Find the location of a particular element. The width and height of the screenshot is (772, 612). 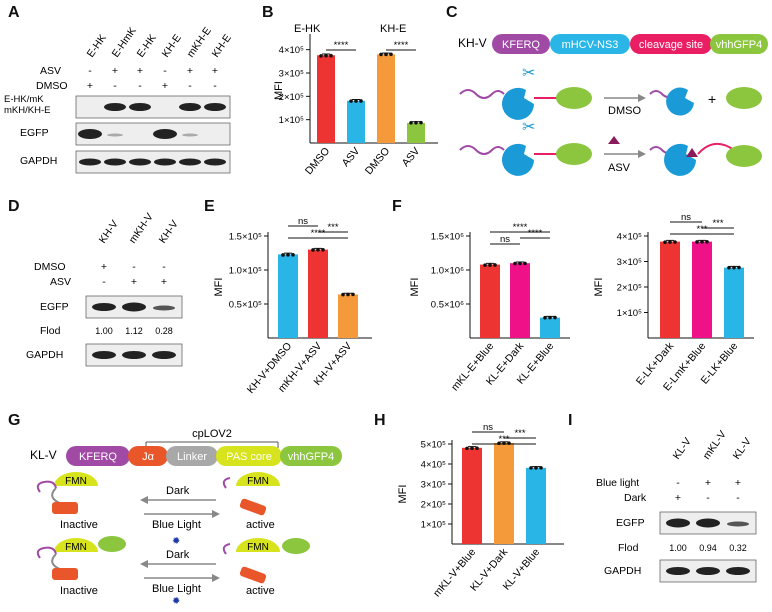

blue-light-label: Blue Light is located at coordinates (176, 525).